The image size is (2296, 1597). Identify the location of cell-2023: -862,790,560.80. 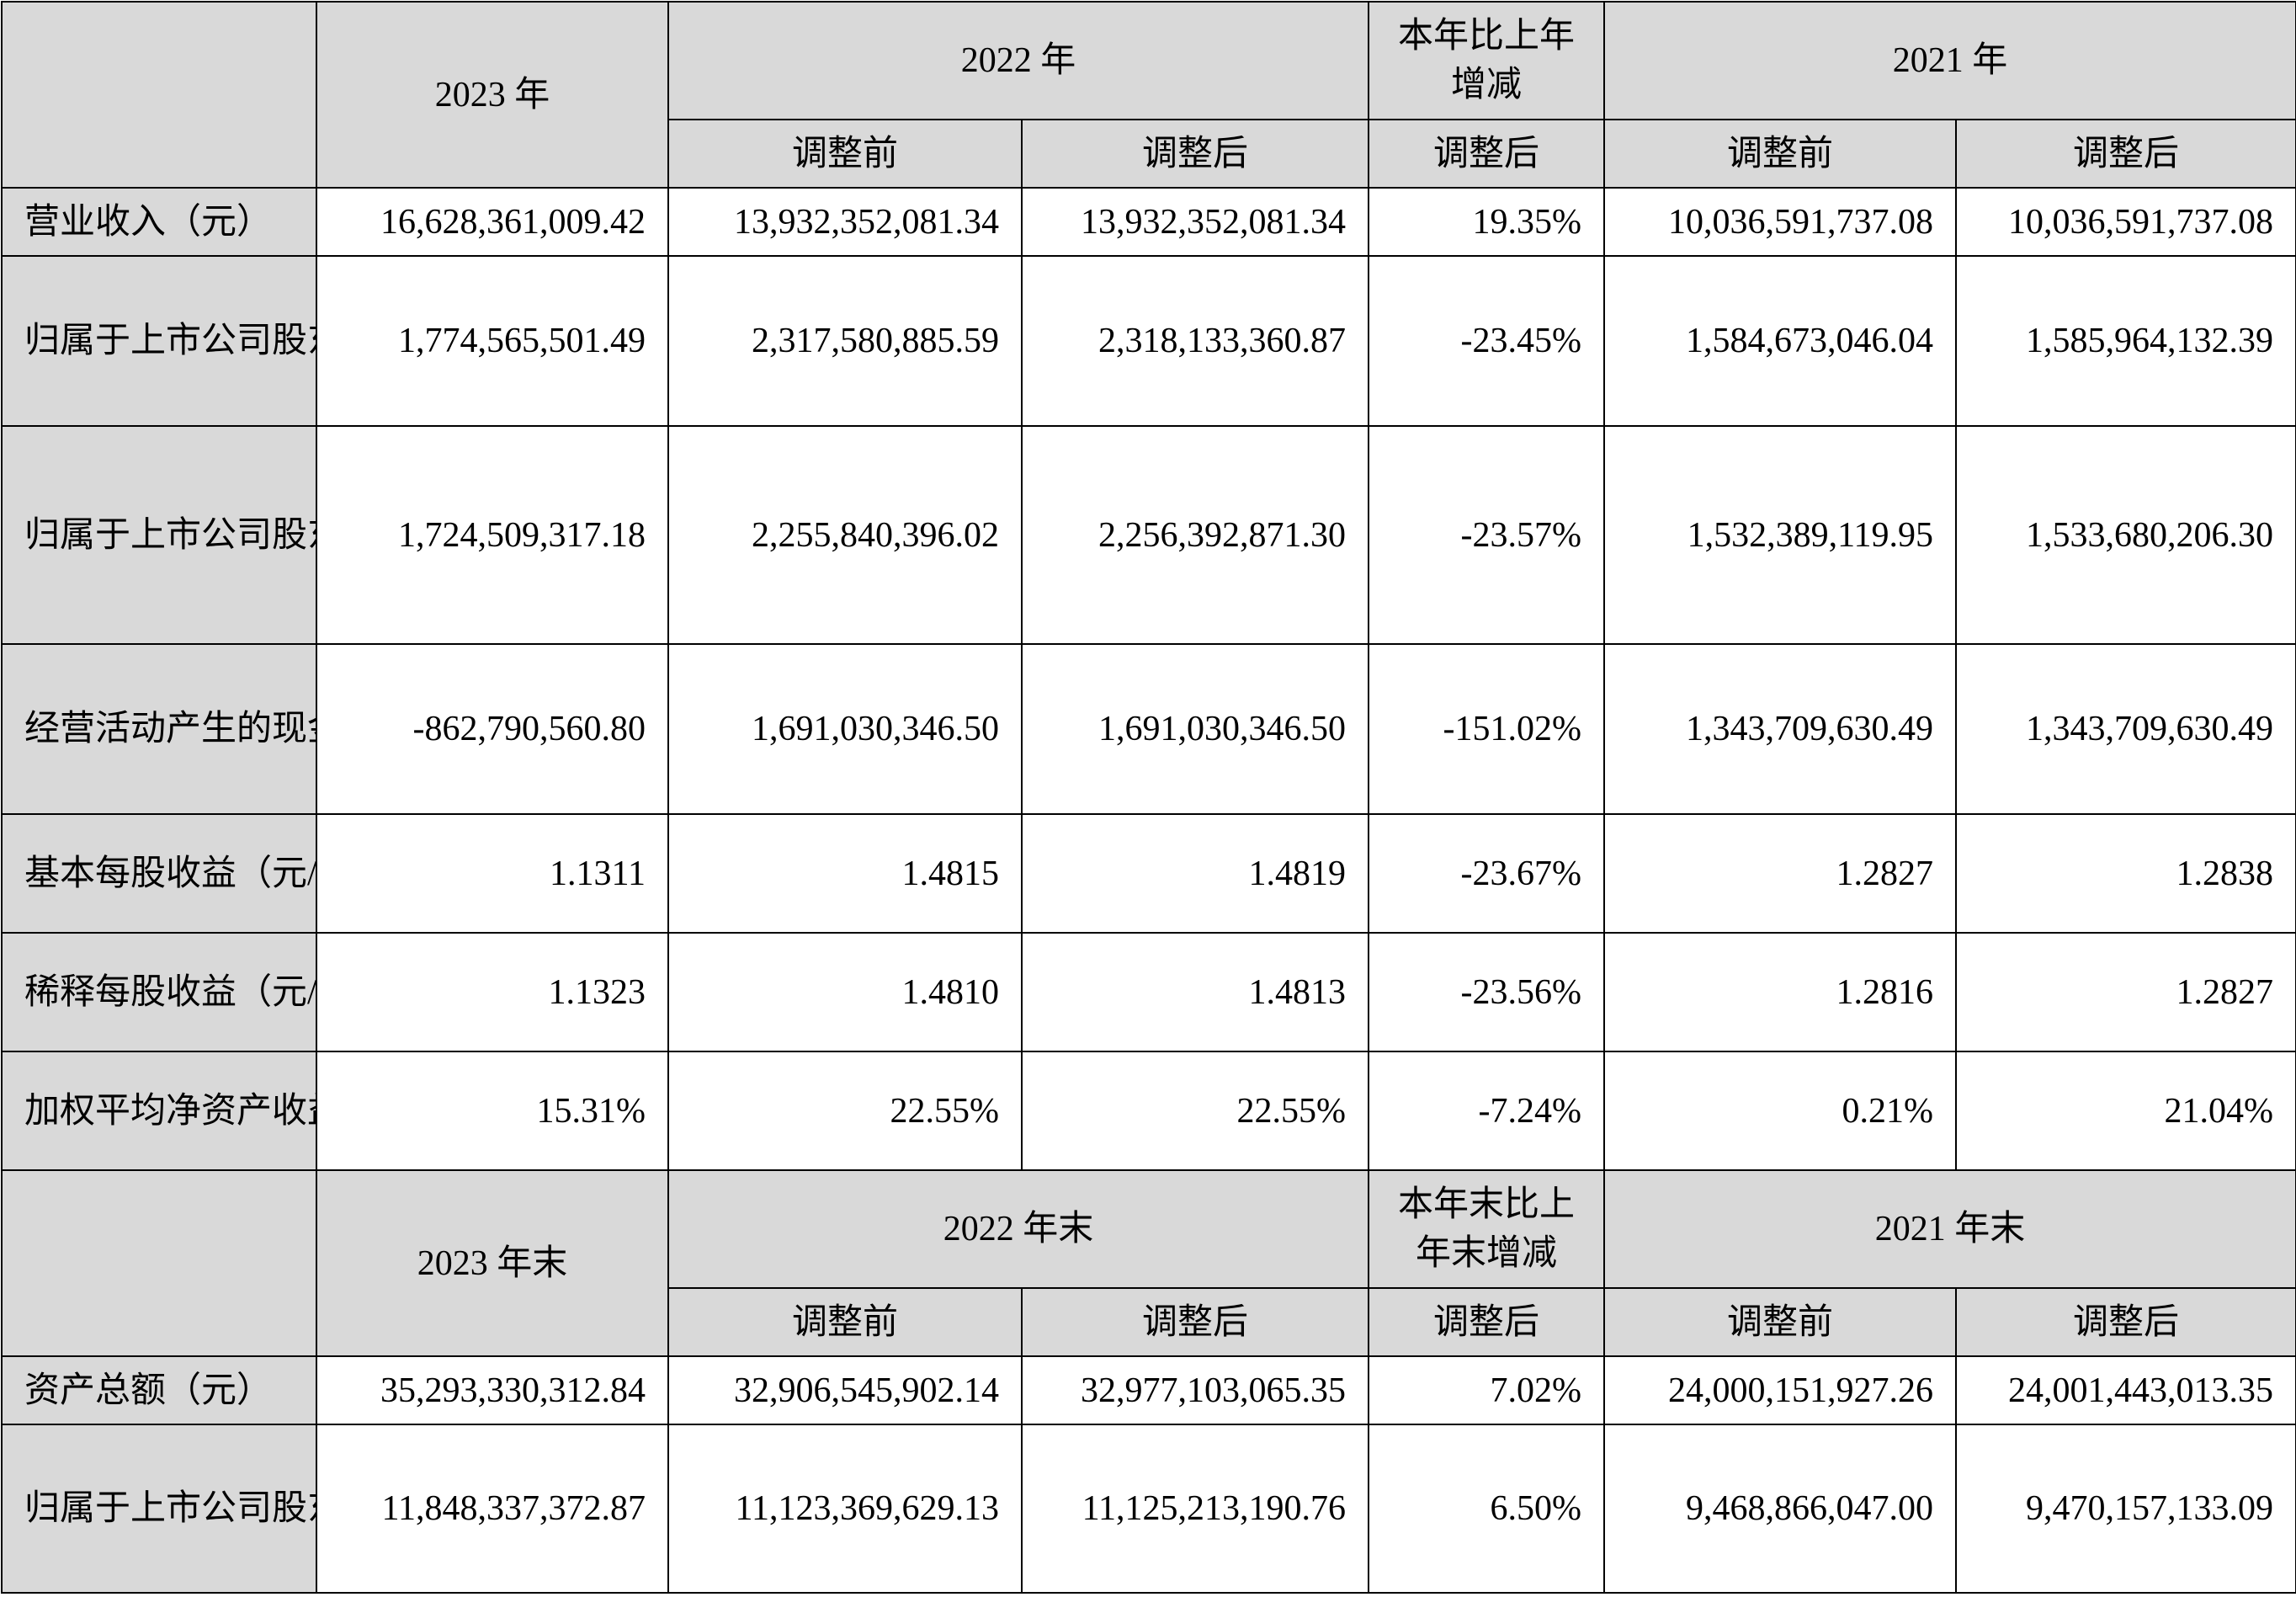
(492, 729).